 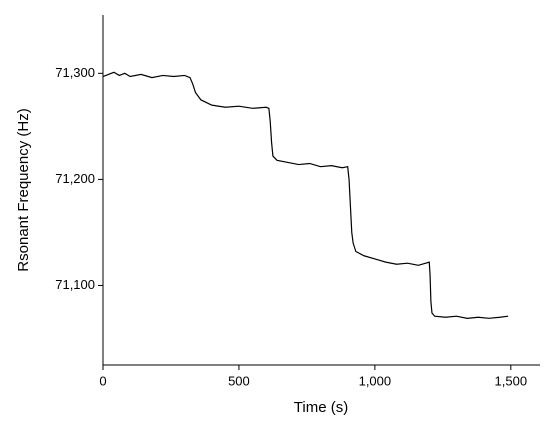 What do you see at coordinates (102, 380) in the screenshot?
I see `x-tick-label: 0` at bounding box center [102, 380].